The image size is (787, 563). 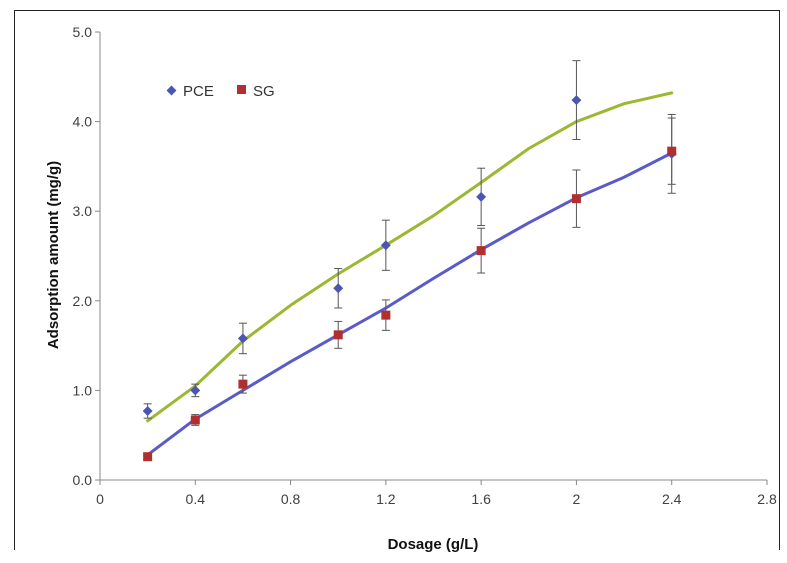 I want to click on legend-item-pce: PCE, so click(x=190, y=91).